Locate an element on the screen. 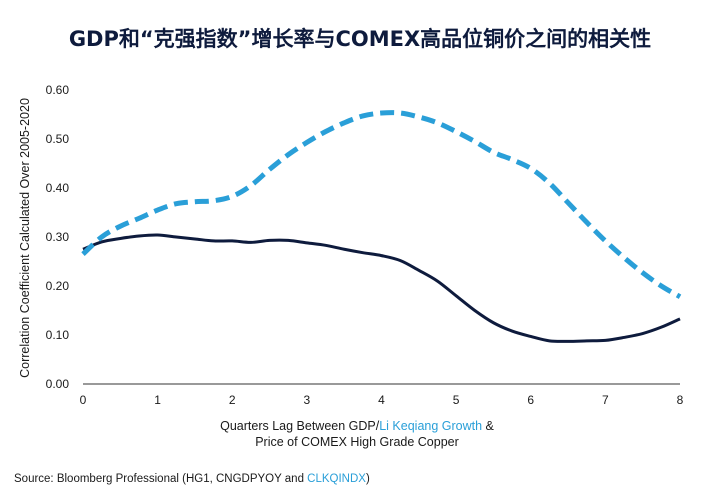 The width and height of the screenshot is (720, 500). y-tick-label: 0.20 is located at coordinates (58, 286).